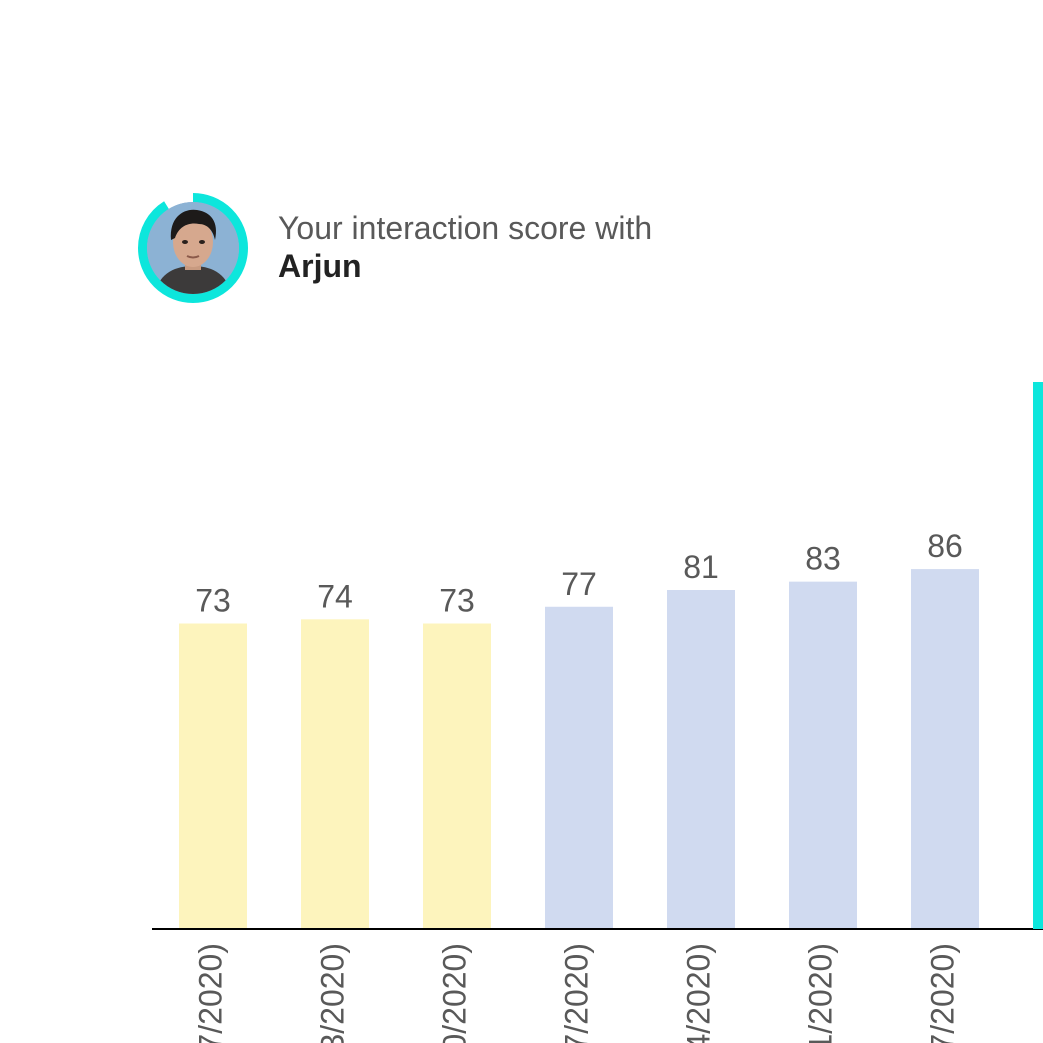 This screenshot has height=1043, width=1043. What do you see at coordinates (1038, 655) in the screenshot?
I see `today-marker` at bounding box center [1038, 655].